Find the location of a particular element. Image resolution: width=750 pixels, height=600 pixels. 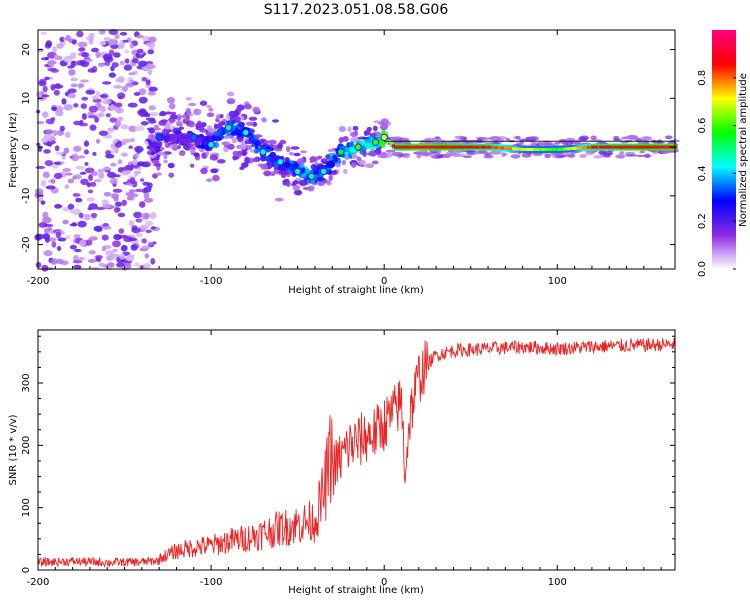

spectrogram-x-tick-label: -200 is located at coordinates (38, 281).